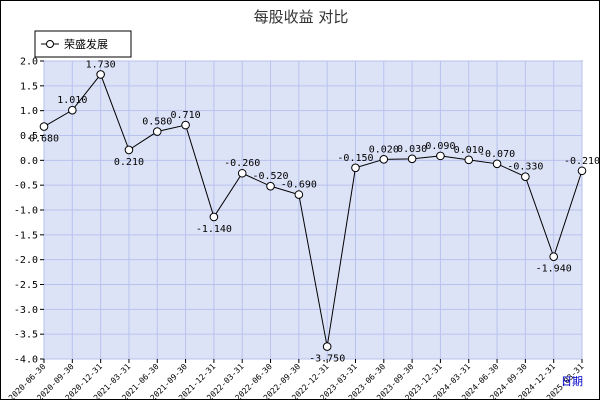 Image resolution: width=600 pixels, height=400 pixels. I want to click on data-label: -0.260, so click(242, 163).